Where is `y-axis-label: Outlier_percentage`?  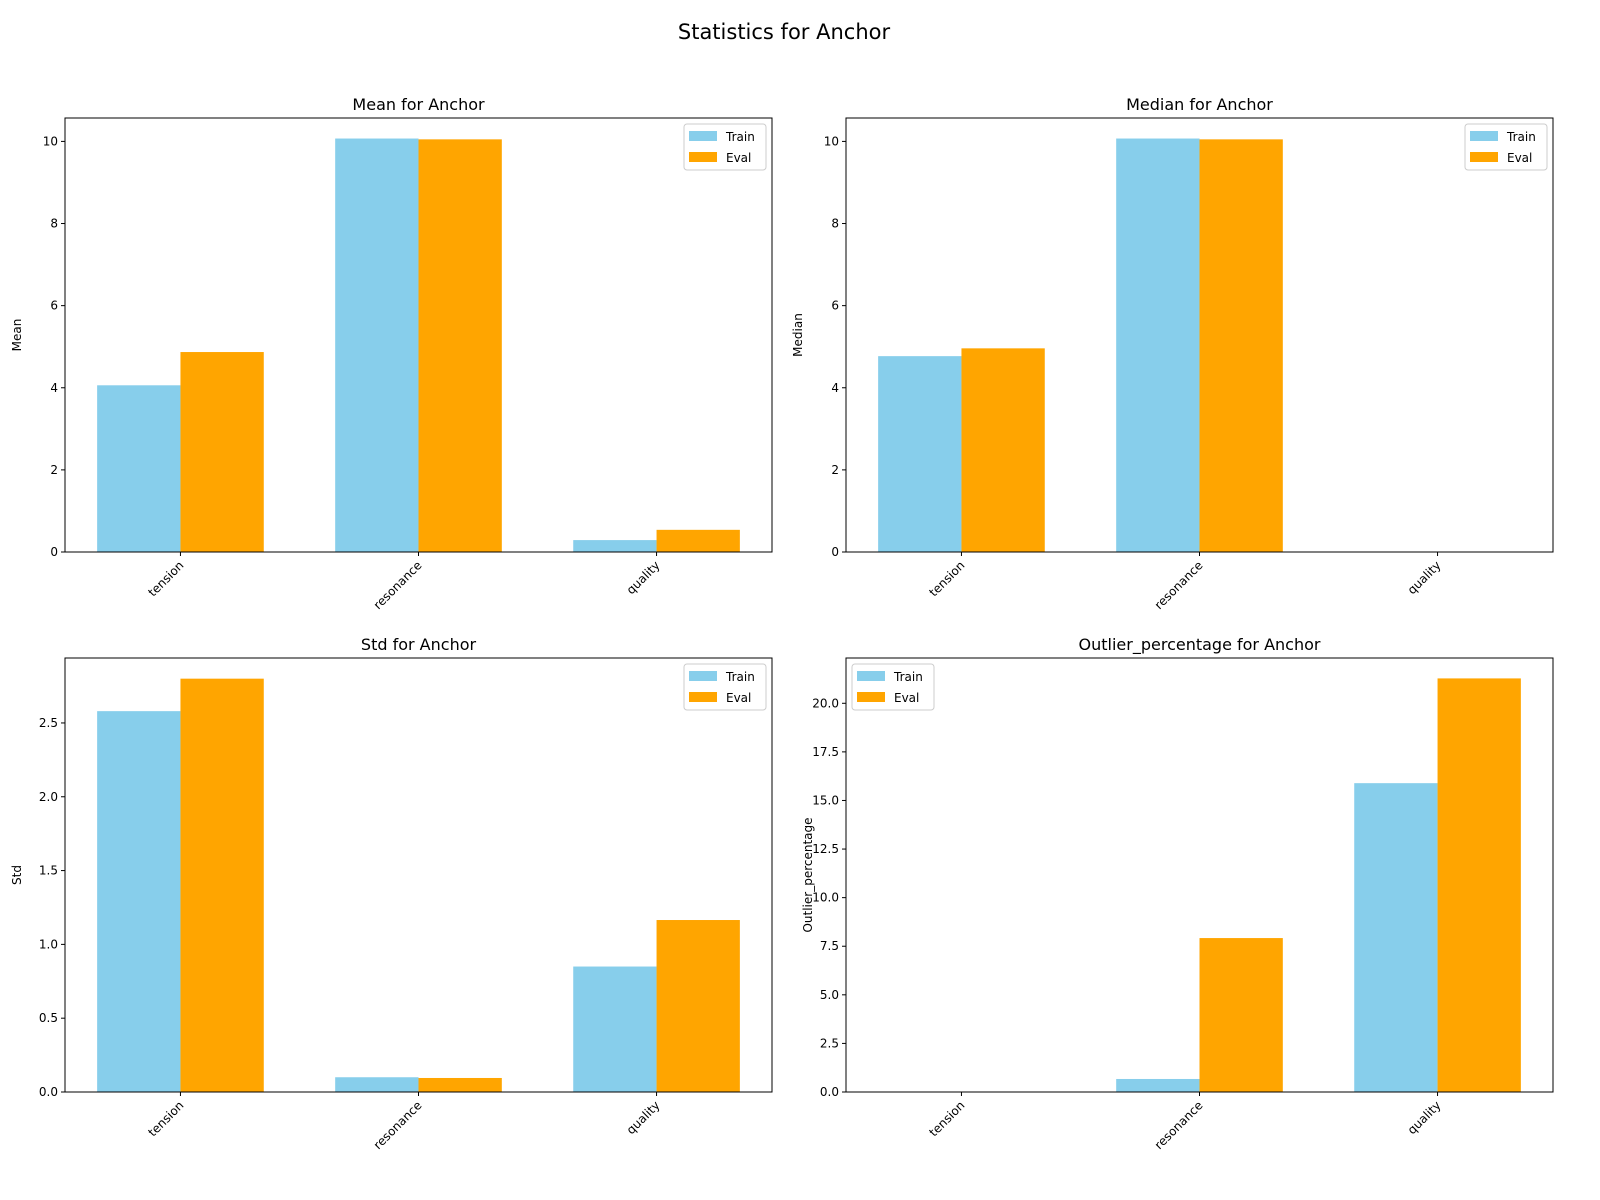 y-axis-label: Outlier_percentage is located at coordinates (808, 874).